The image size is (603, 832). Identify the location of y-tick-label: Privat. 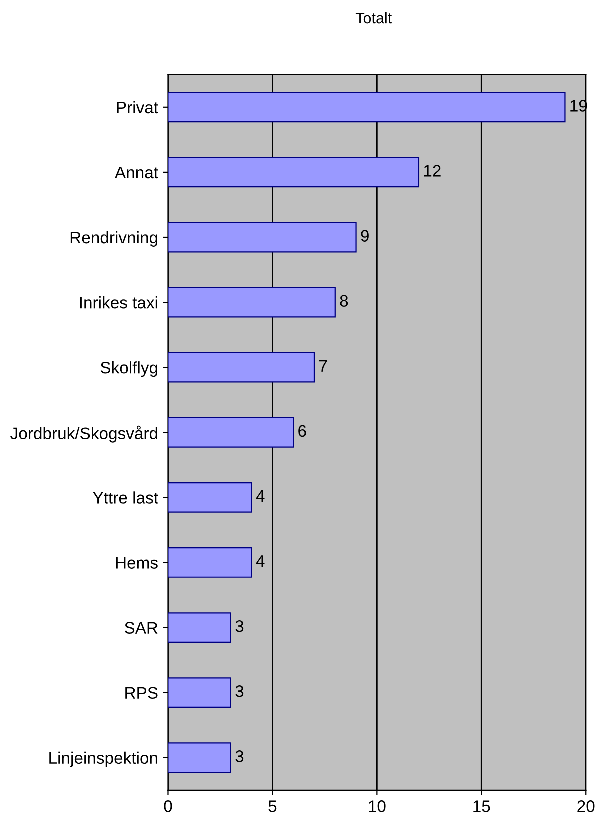
(137, 107).